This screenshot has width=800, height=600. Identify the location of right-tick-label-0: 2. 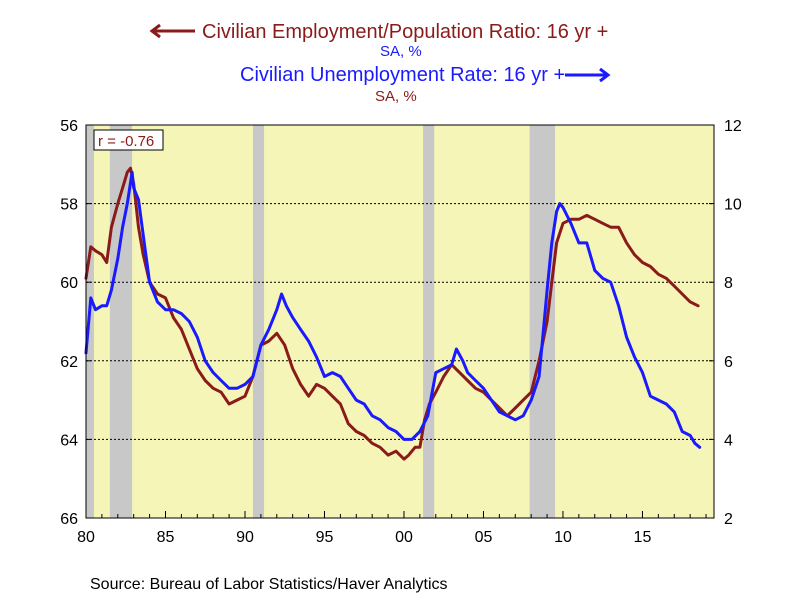
(728, 519).